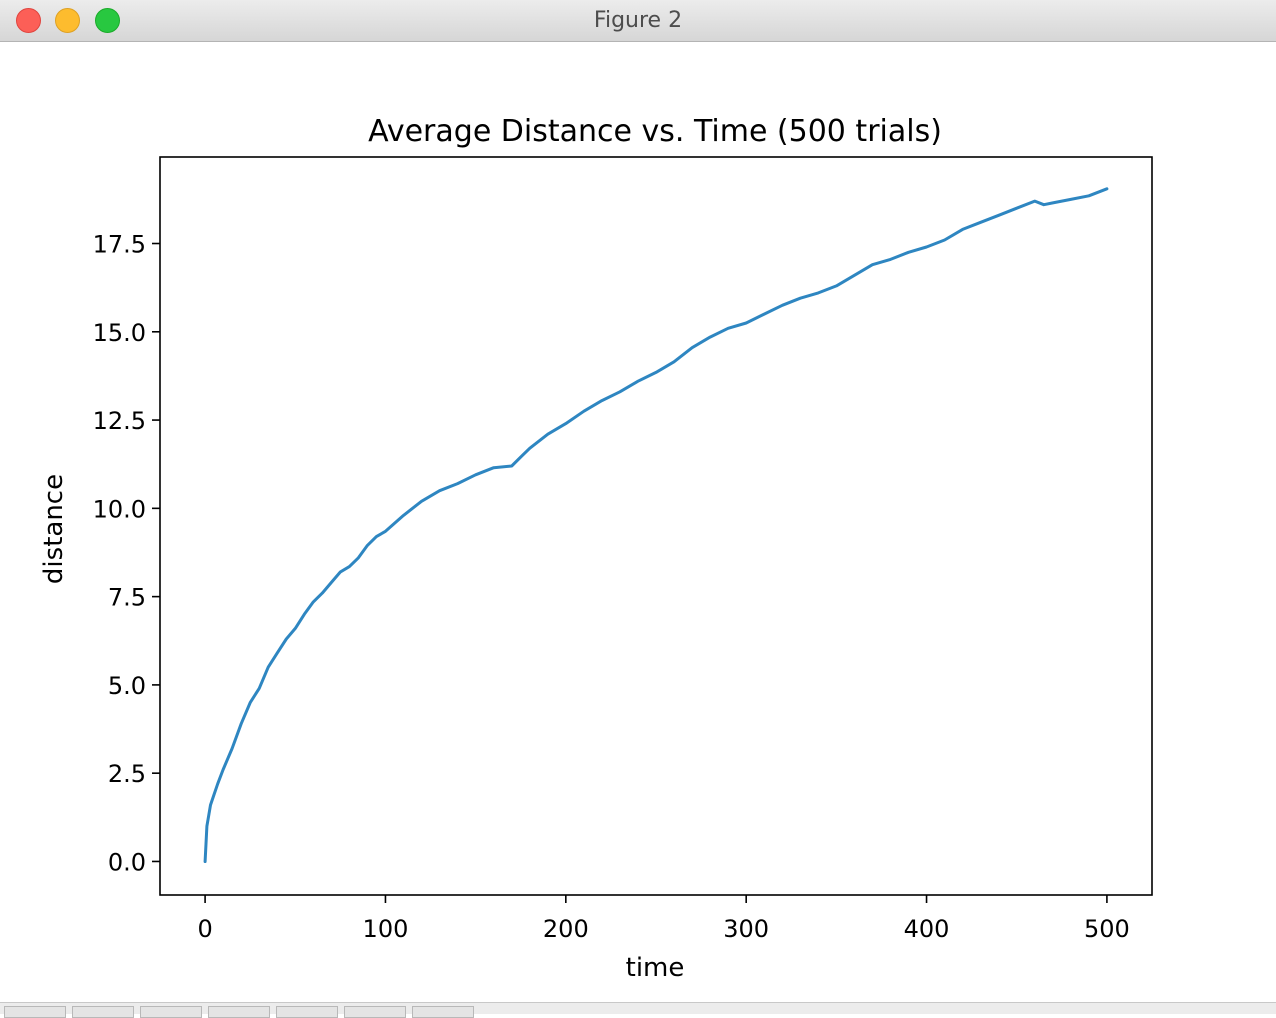  What do you see at coordinates (119, 421) in the screenshot?
I see `y-tick-label: 12.5` at bounding box center [119, 421].